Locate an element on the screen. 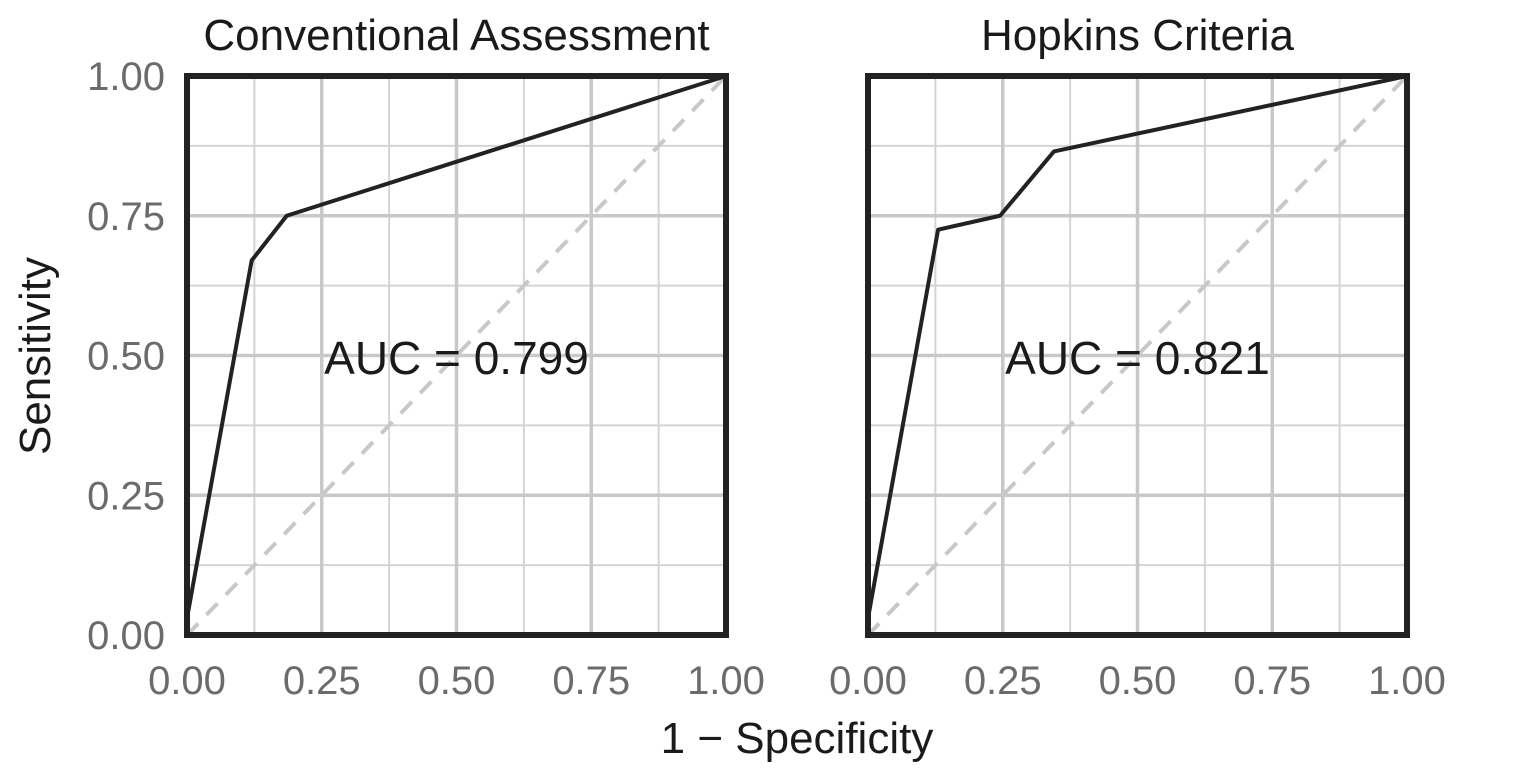 This screenshot has width=1524, height=769. auc-label: AUC = 0.799 is located at coordinates (456, 358).